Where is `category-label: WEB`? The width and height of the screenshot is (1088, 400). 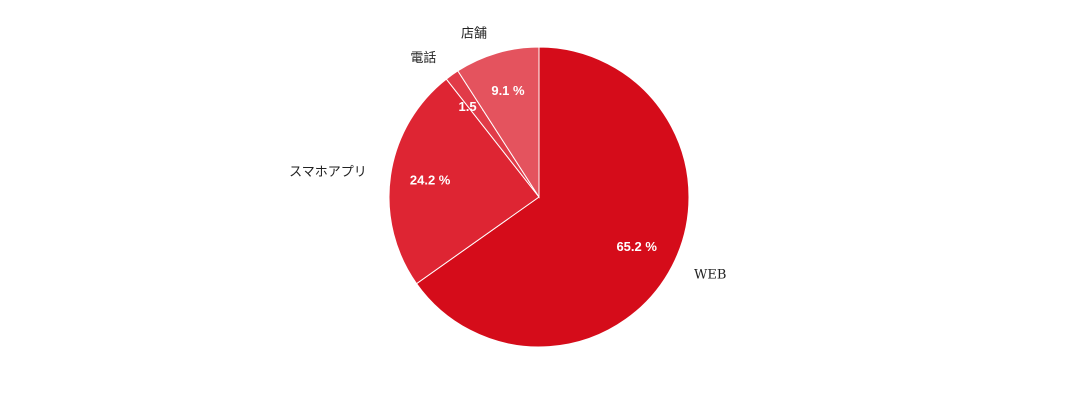
category-label: WEB is located at coordinates (710, 275).